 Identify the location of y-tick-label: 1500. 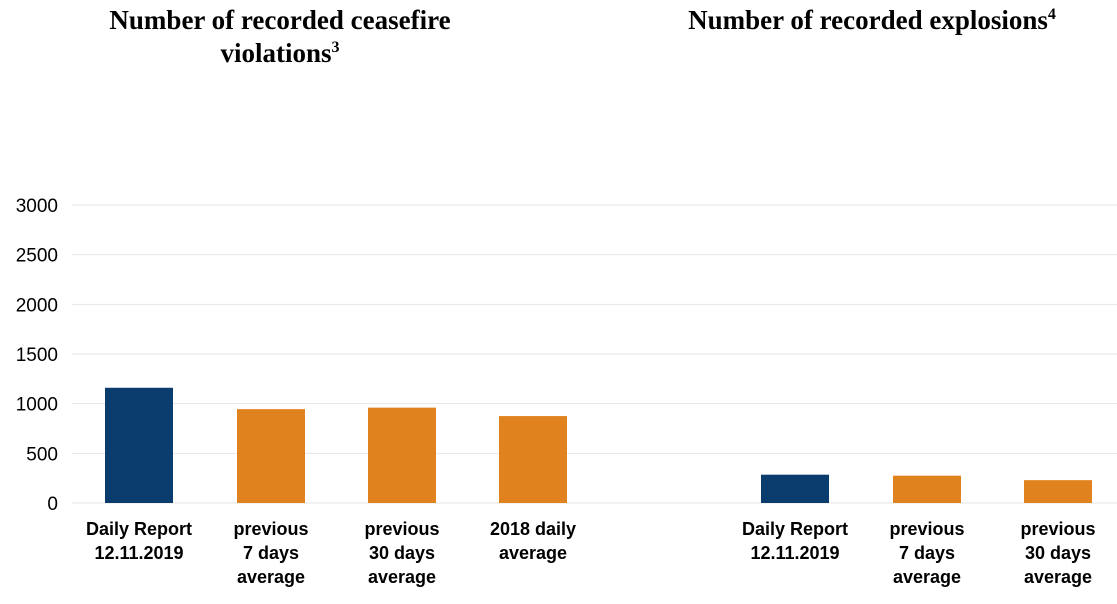
(37, 355).